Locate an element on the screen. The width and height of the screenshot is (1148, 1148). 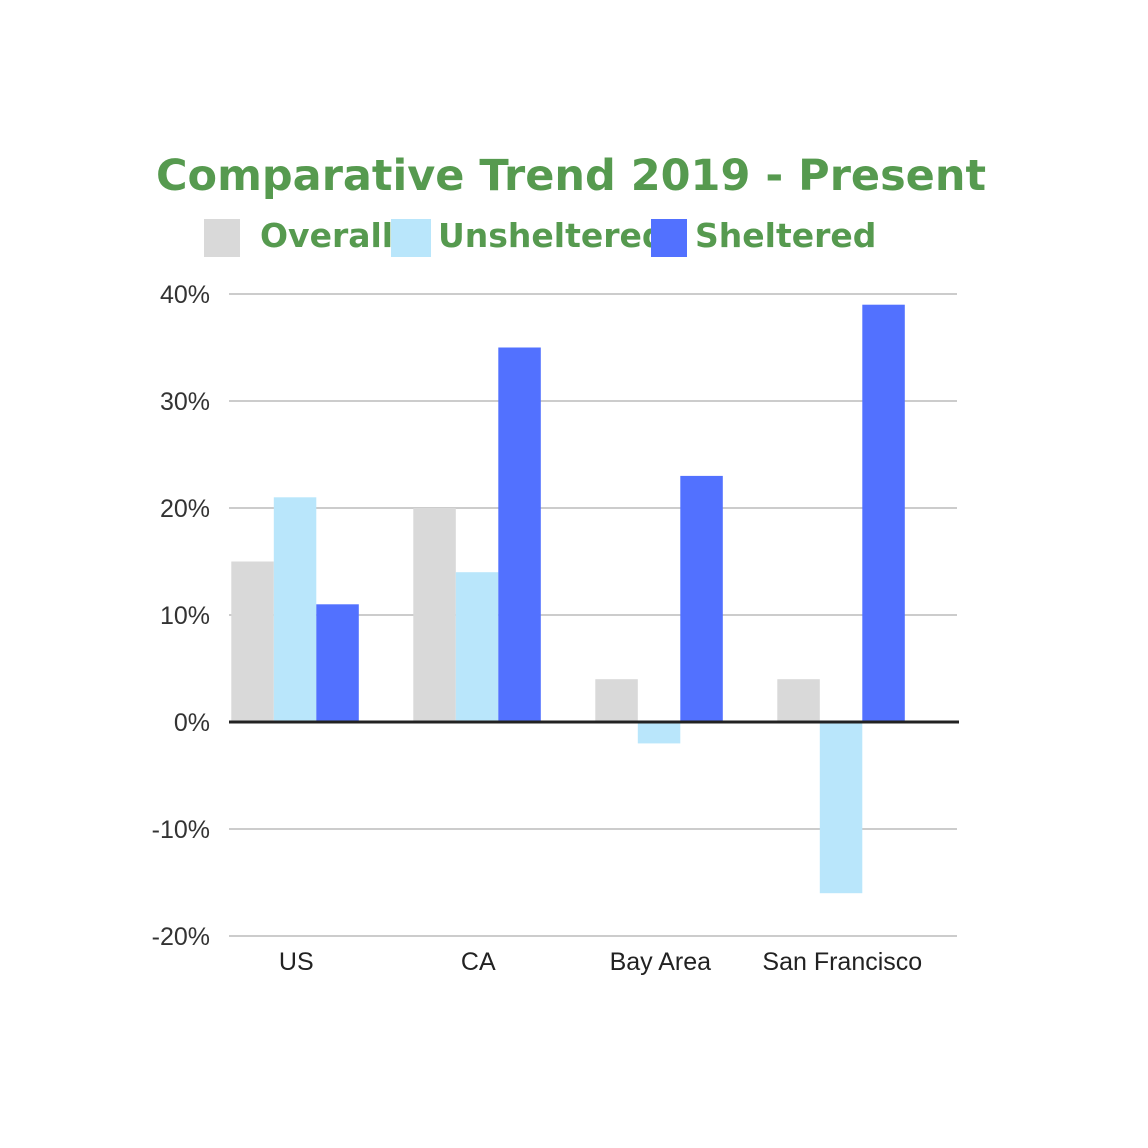
bar-san-francisco-sheltered is located at coordinates (883, 513).